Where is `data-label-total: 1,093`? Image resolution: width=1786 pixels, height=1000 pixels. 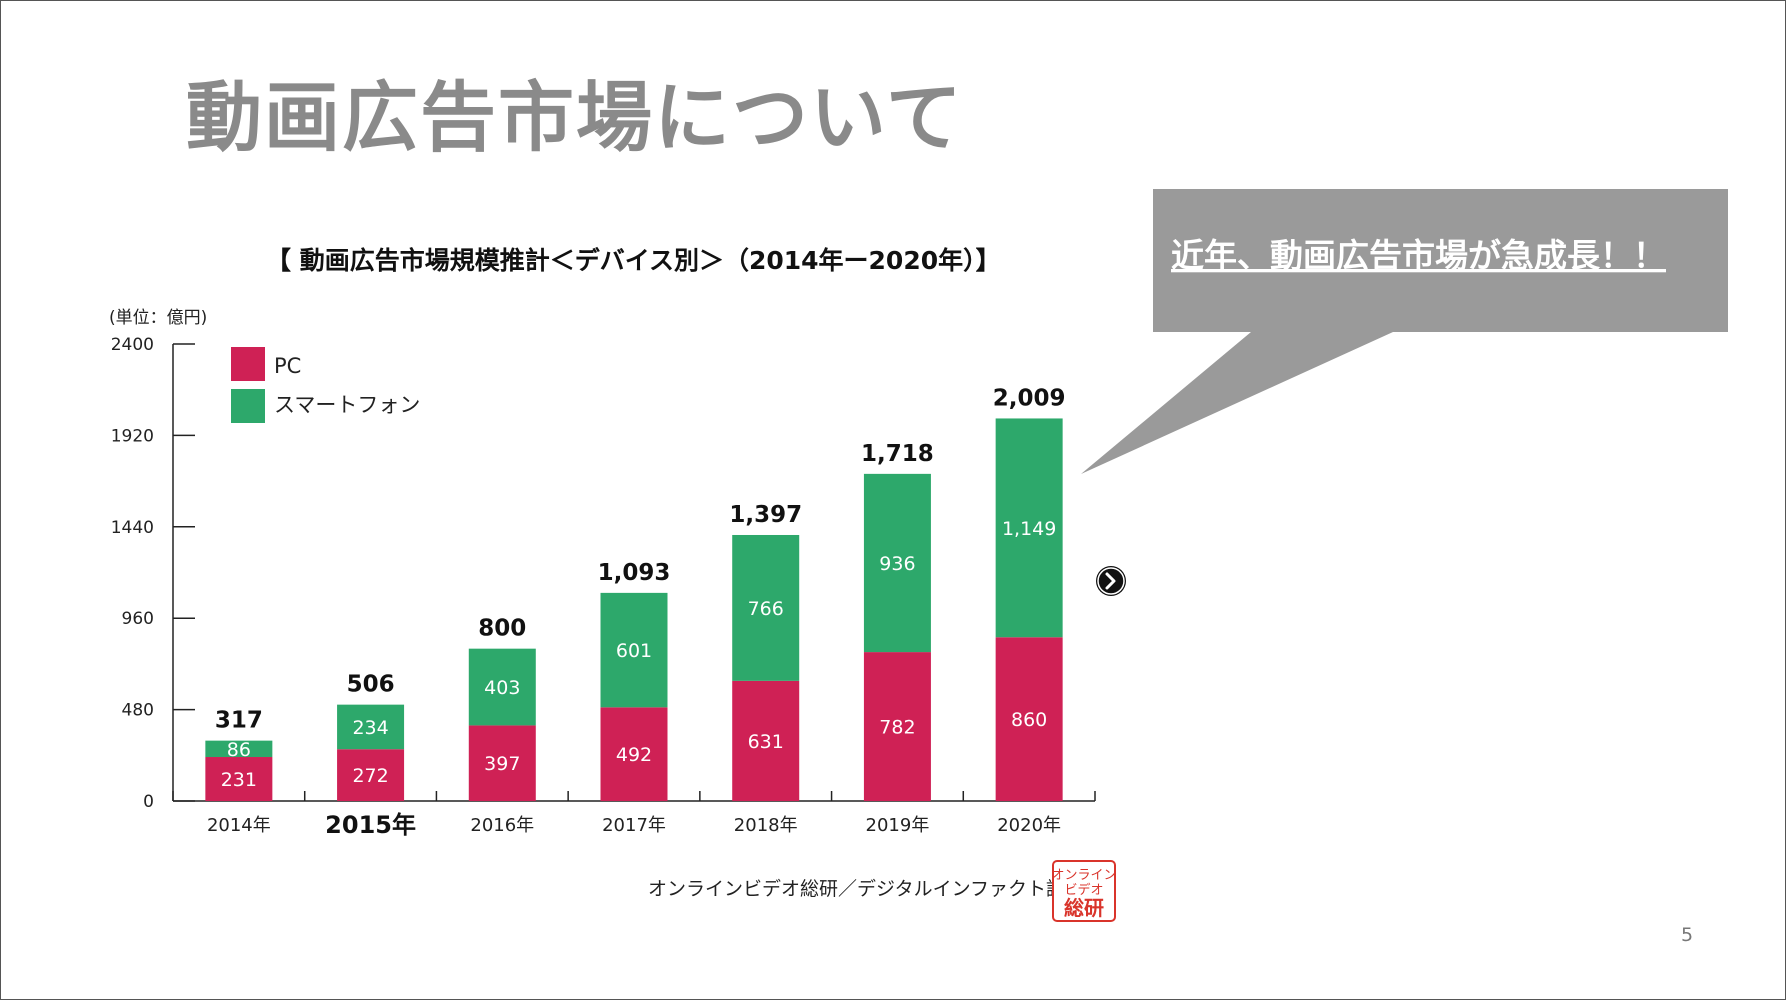
data-label-total: 1,093 is located at coordinates (634, 573).